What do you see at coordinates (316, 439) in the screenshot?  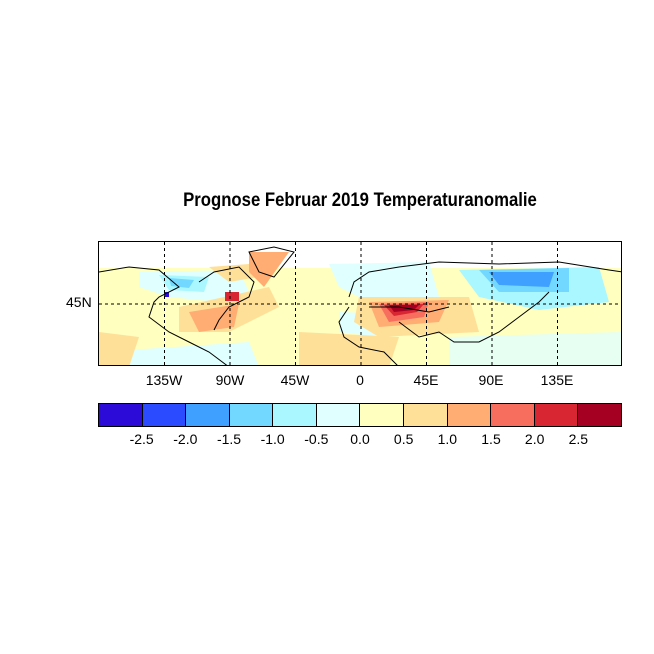 I see `colorbar-label: -0.5` at bounding box center [316, 439].